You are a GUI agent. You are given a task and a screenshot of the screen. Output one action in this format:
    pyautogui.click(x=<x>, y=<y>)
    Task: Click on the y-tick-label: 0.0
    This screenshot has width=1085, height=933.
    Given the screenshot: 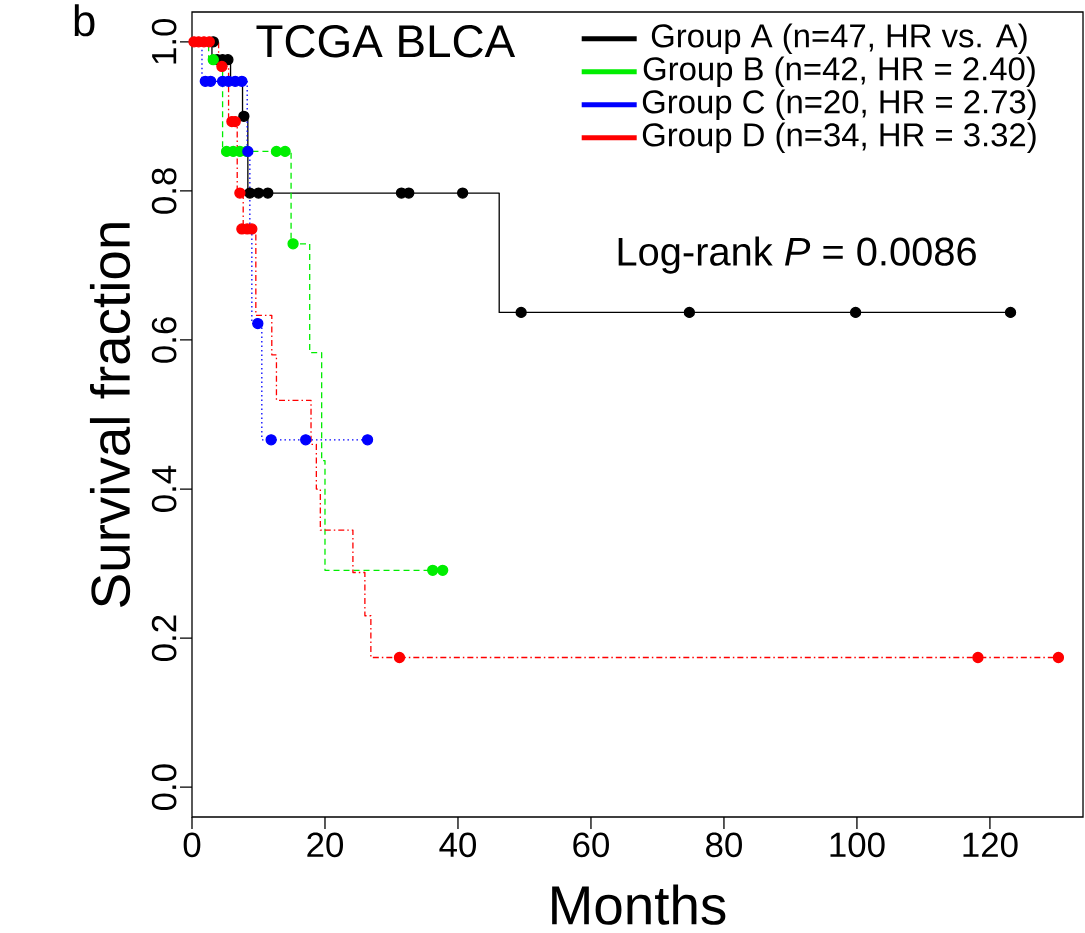 What is the action you would take?
    pyautogui.click(x=164, y=787)
    